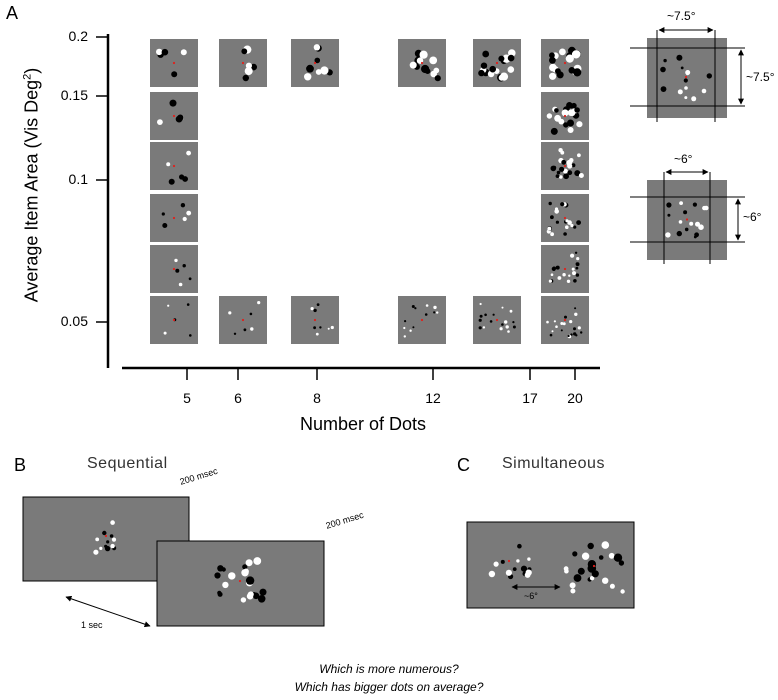 This screenshot has height=700, width=778. Describe the element at coordinates (31, 191) in the screenshot. I see `y-axis-title-main: Average Item Area (Vis Deg` at that location.